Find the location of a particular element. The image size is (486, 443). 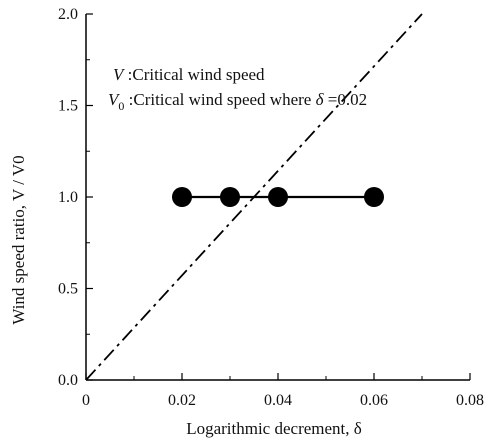

legend-subscript: 0 is located at coordinates (121, 106).